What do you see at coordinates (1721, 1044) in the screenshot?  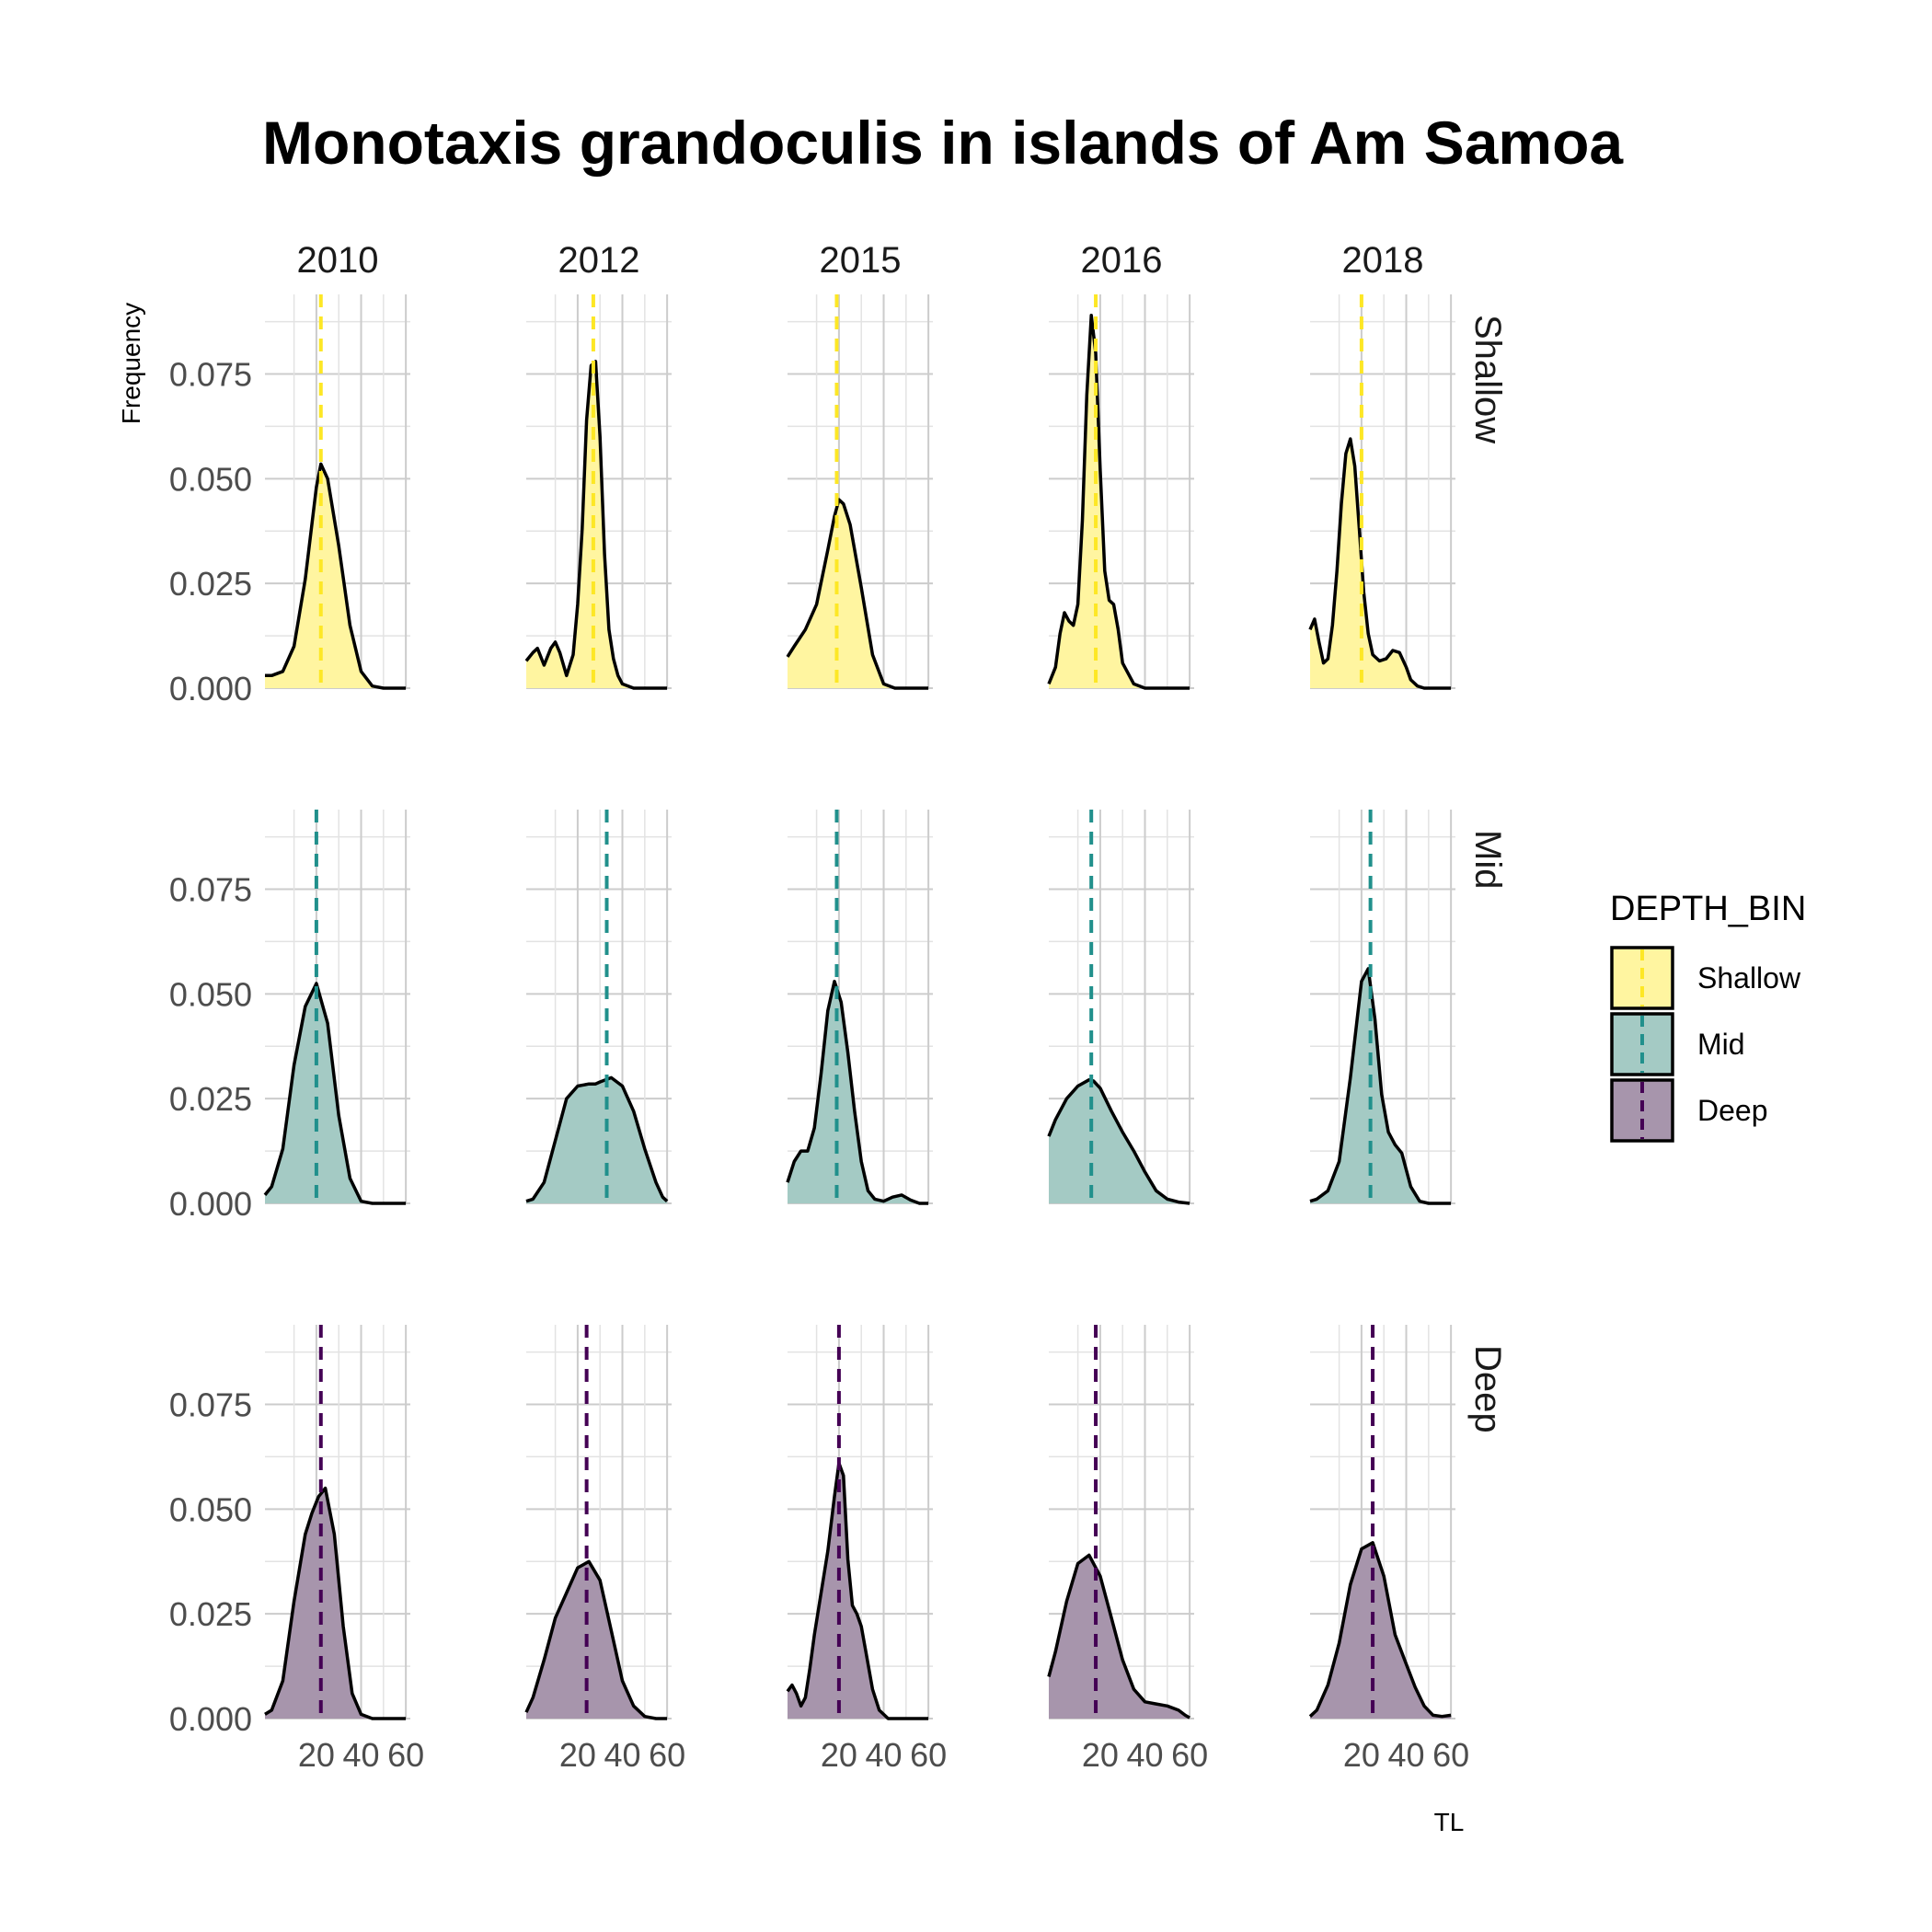 I see `legend-label-mid: Mid` at bounding box center [1721, 1044].